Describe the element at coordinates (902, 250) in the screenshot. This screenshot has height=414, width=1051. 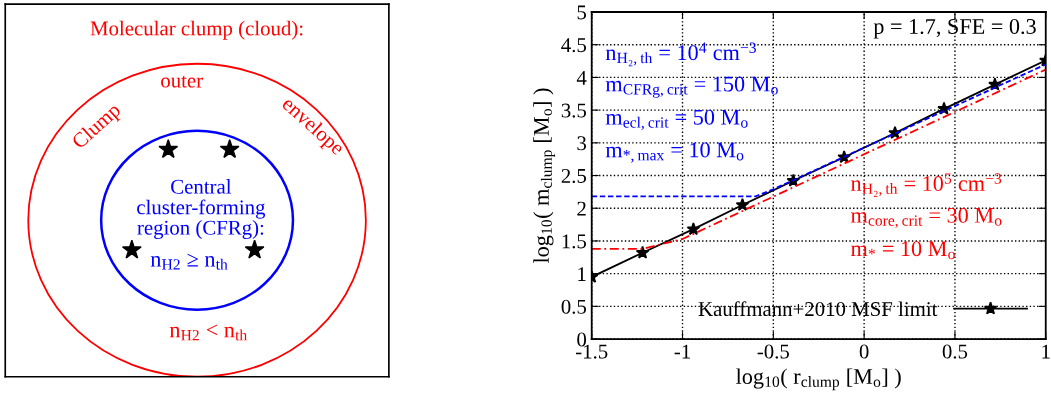
I see `annotation: m$_{*}$ = 10 M$_{o}$` at that location.